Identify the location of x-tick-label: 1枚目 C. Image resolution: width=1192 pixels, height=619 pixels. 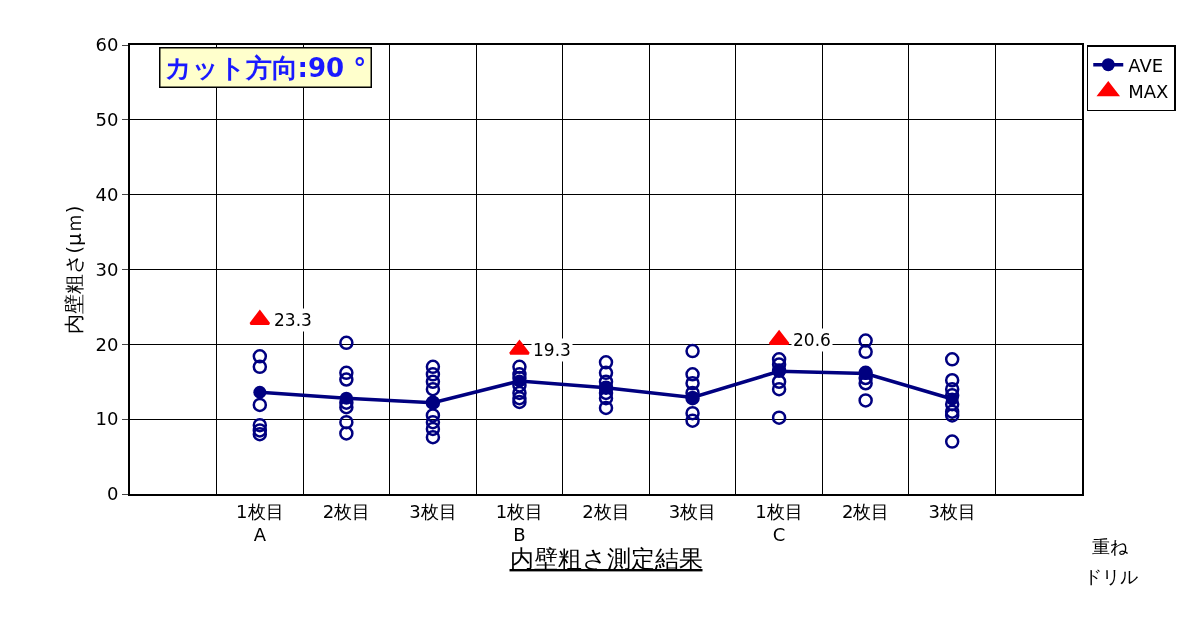
(779, 522).